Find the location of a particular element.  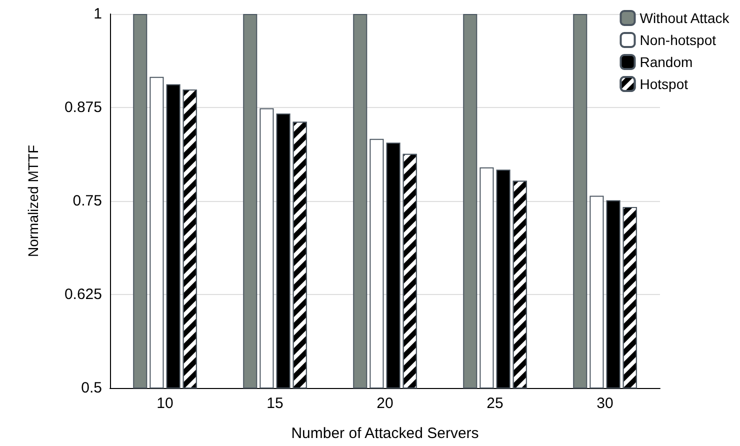

x-tick-label: 10 is located at coordinates (165, 403).